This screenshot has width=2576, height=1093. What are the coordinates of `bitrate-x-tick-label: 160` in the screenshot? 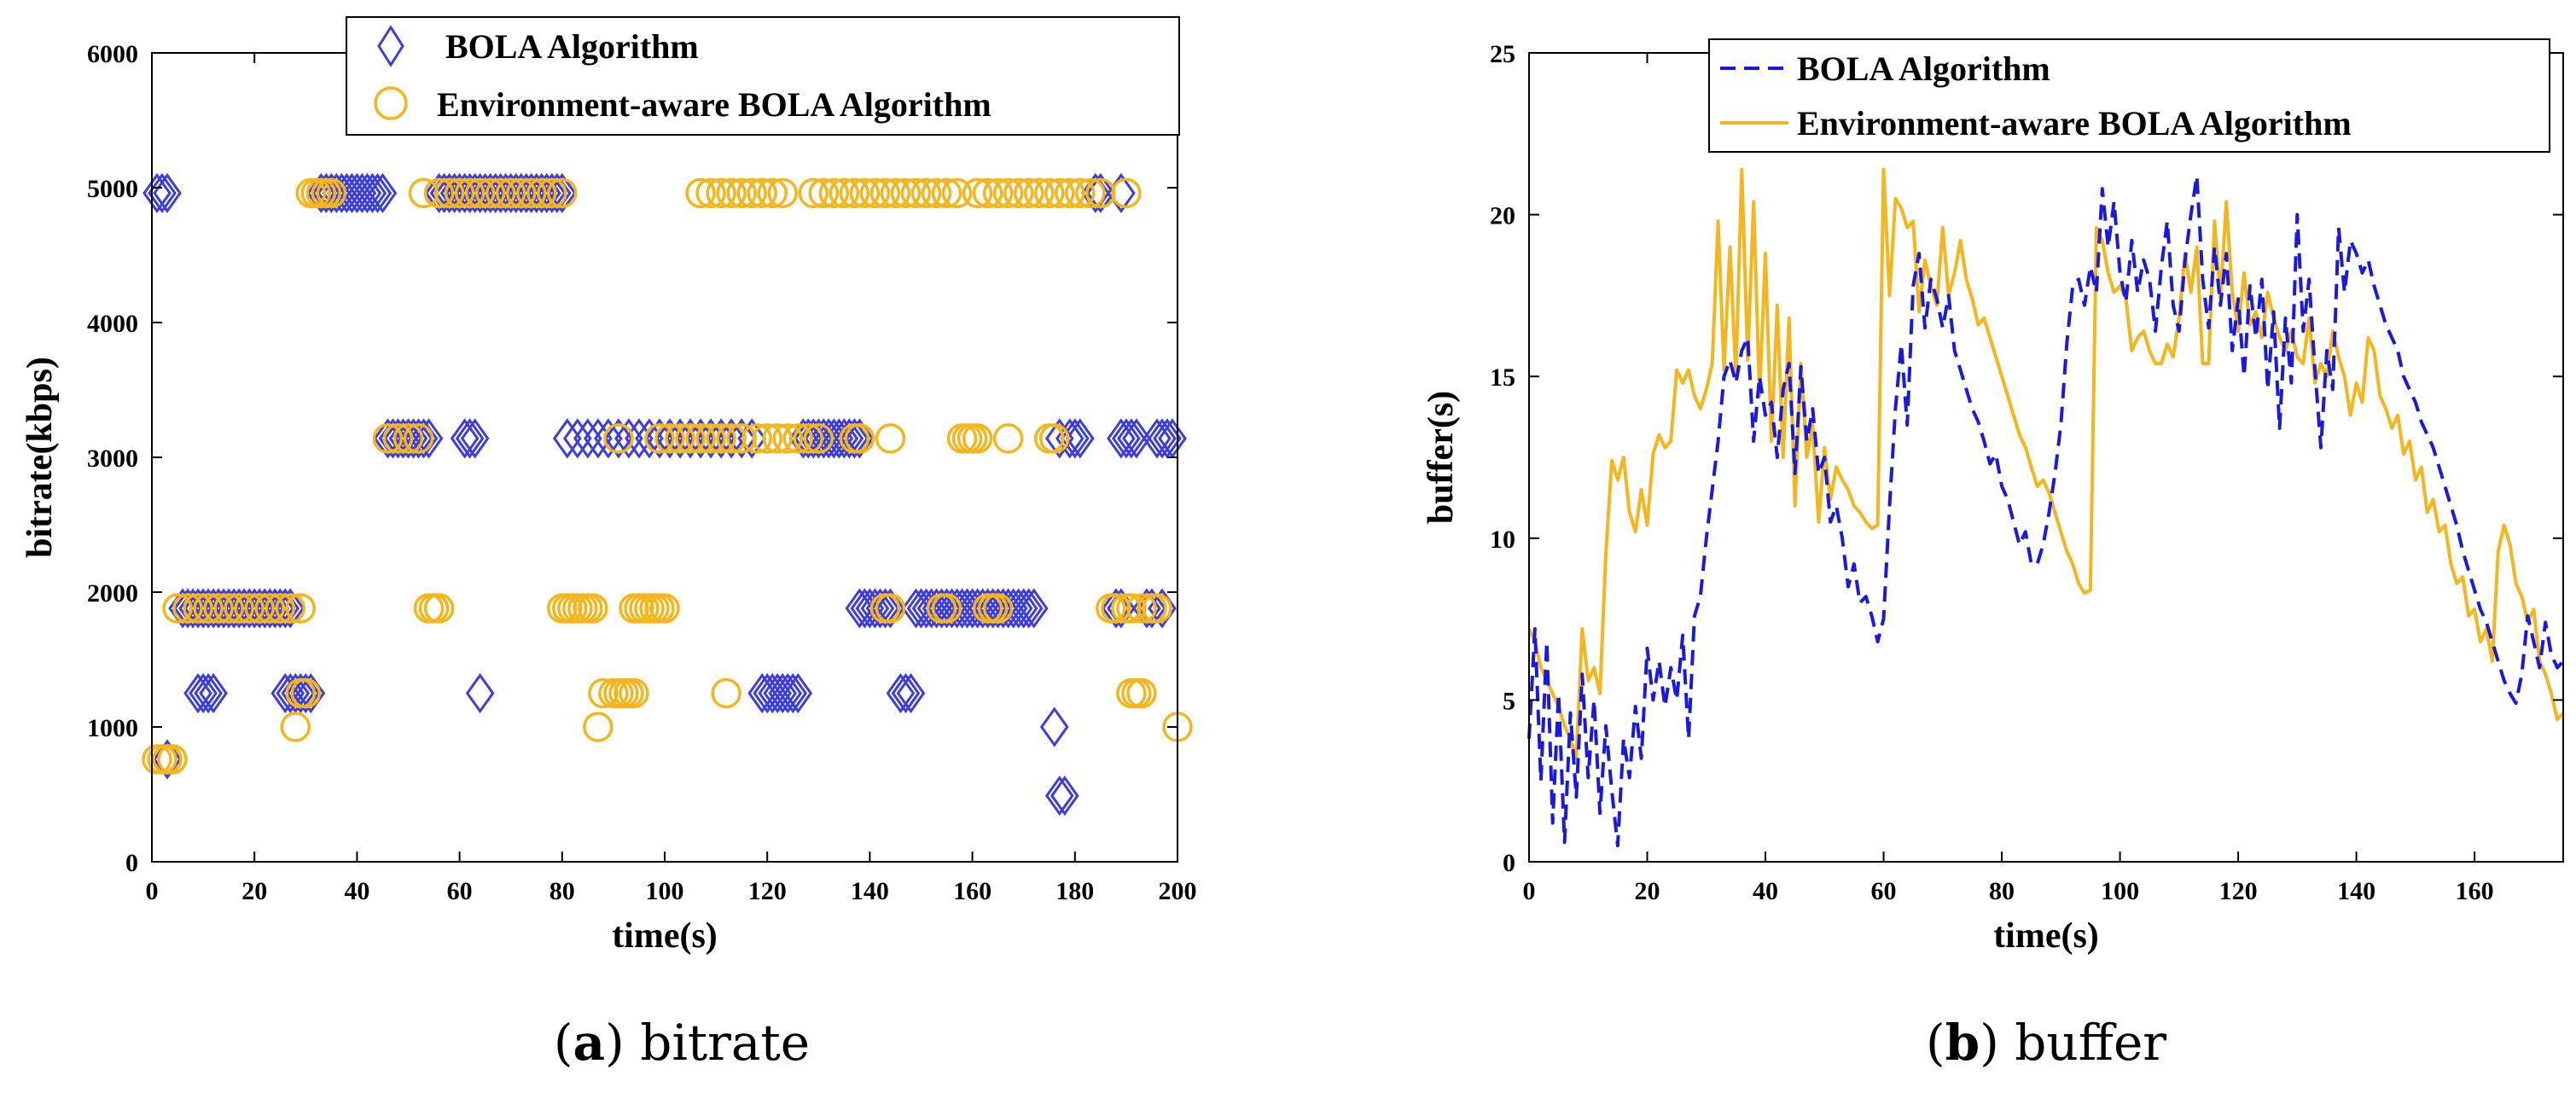 It's located at (972, 891).